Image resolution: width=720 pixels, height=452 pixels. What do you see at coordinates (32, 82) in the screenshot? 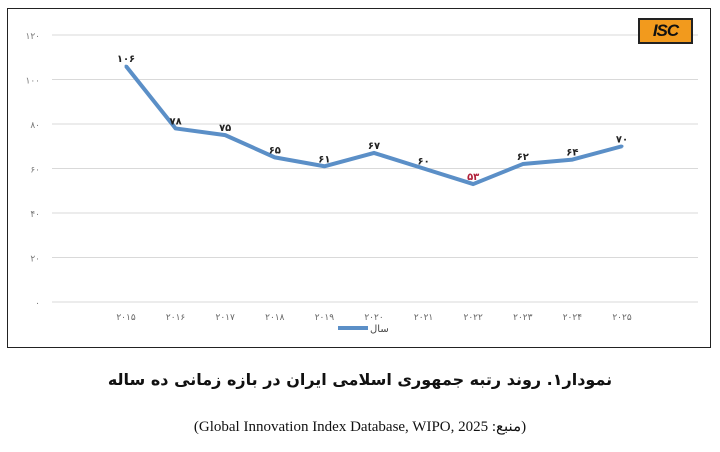
I see `y-tick-label: ۱۰۰` at bounding box center [32, 82].